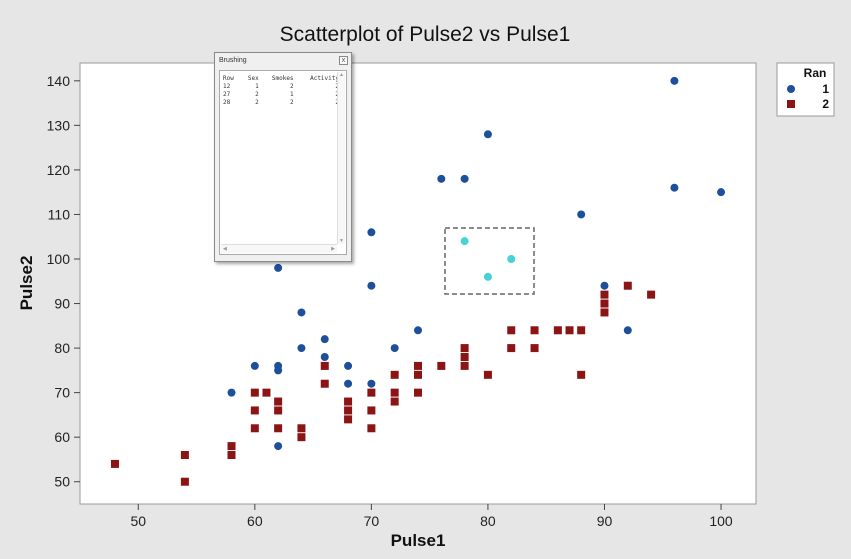 This screenshot has height=559, width=851. What do you see at coordinates (431, 516) in the screenshot?
I see `x-axis: 50 60 70 80 90 100` at bounding box center [431, 516].